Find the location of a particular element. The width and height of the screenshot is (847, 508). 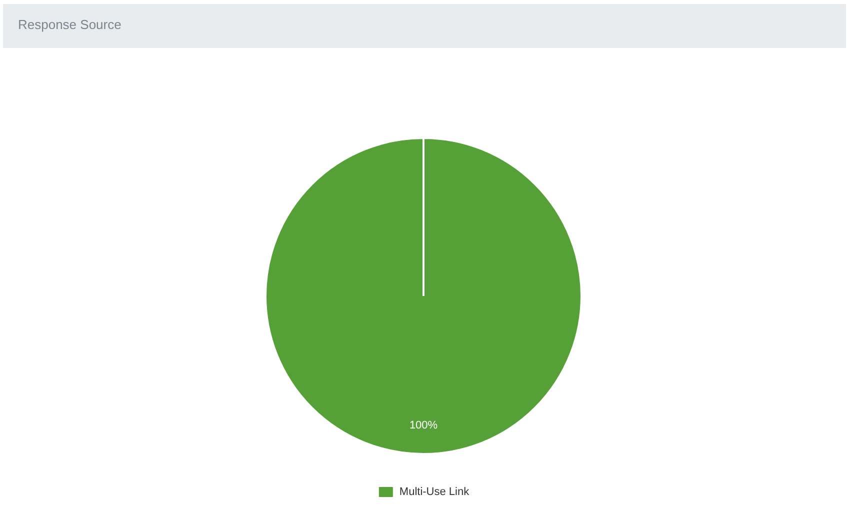

data-label: 100% is located at coordinates (423, 426).